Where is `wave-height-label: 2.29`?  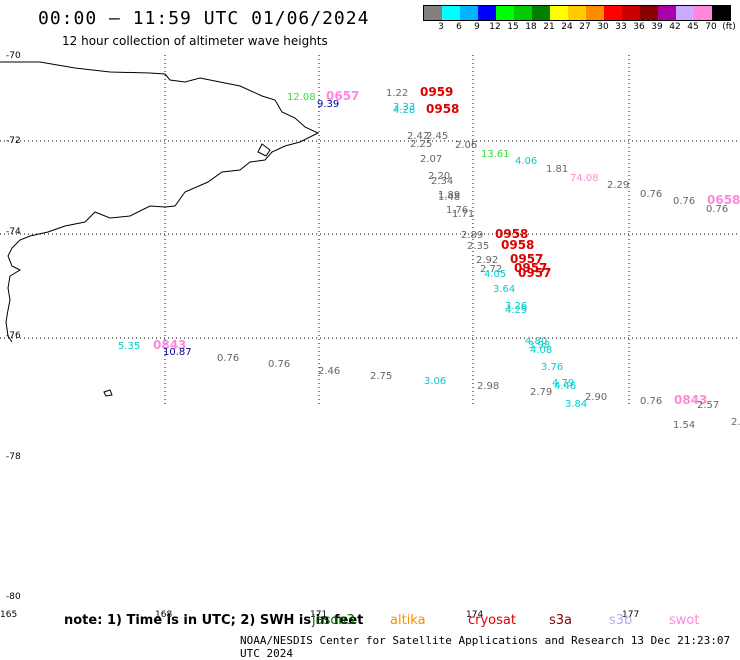 wave-height-label: 2.29 is located at coordinates (618, 185).